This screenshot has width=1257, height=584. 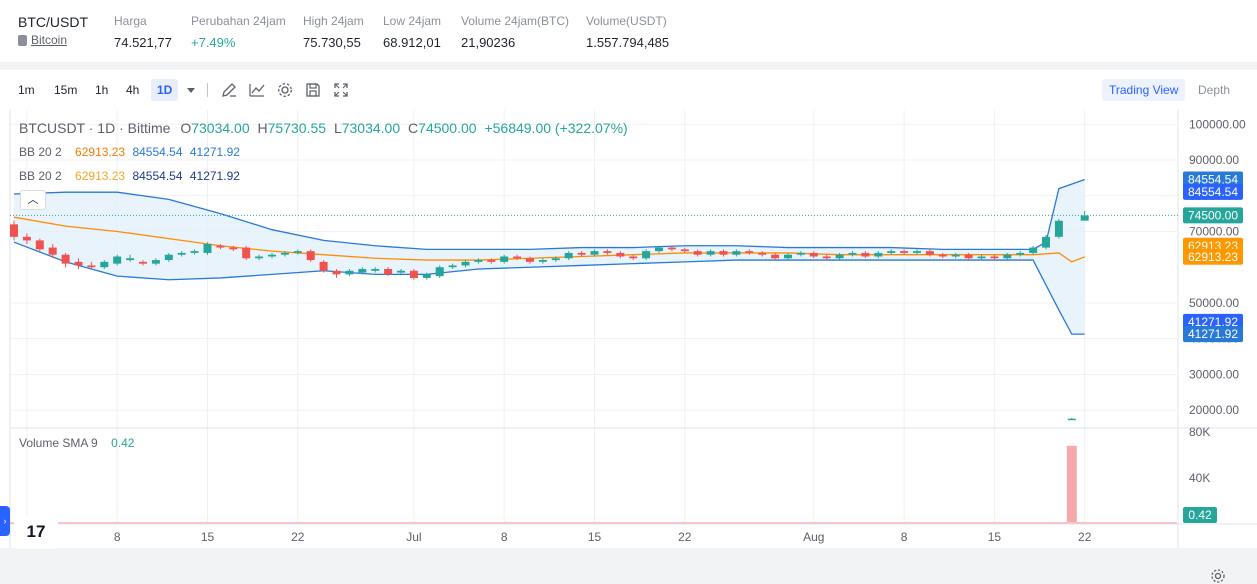 What do you see at coordinates (1213, 179) in the screenshot?
I see `bb-upper-badge-bg` at bounding box center [1213, 179].